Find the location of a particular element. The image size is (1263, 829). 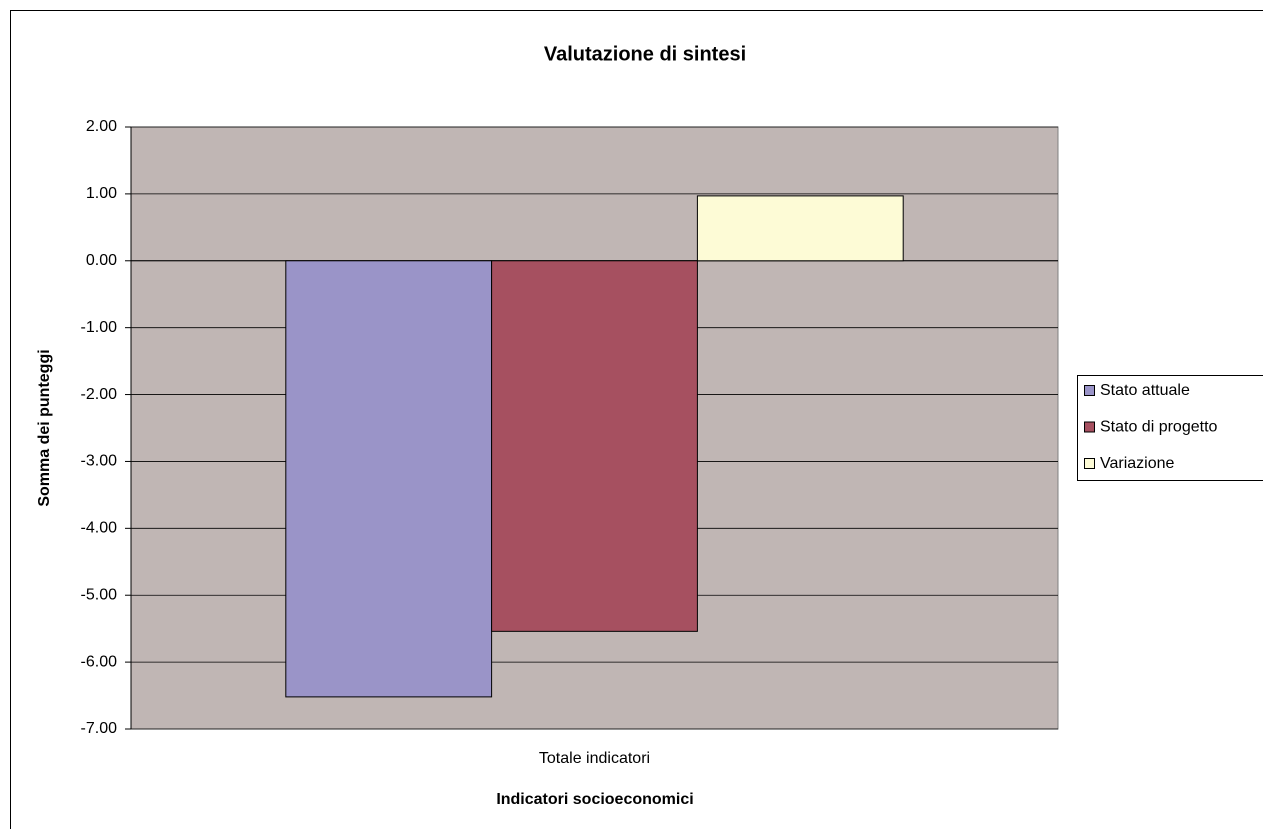

y-tick-label: -3.00 is located at coordinates (99, 461).